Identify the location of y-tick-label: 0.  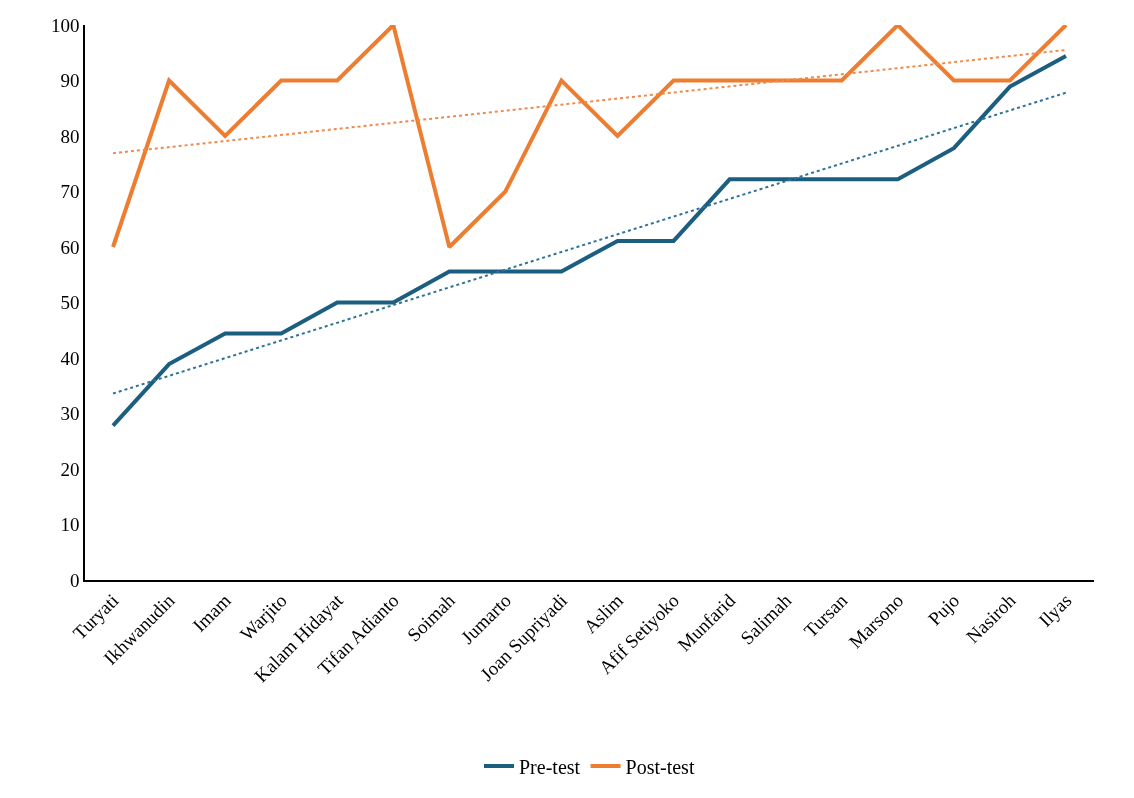
(74, 580).